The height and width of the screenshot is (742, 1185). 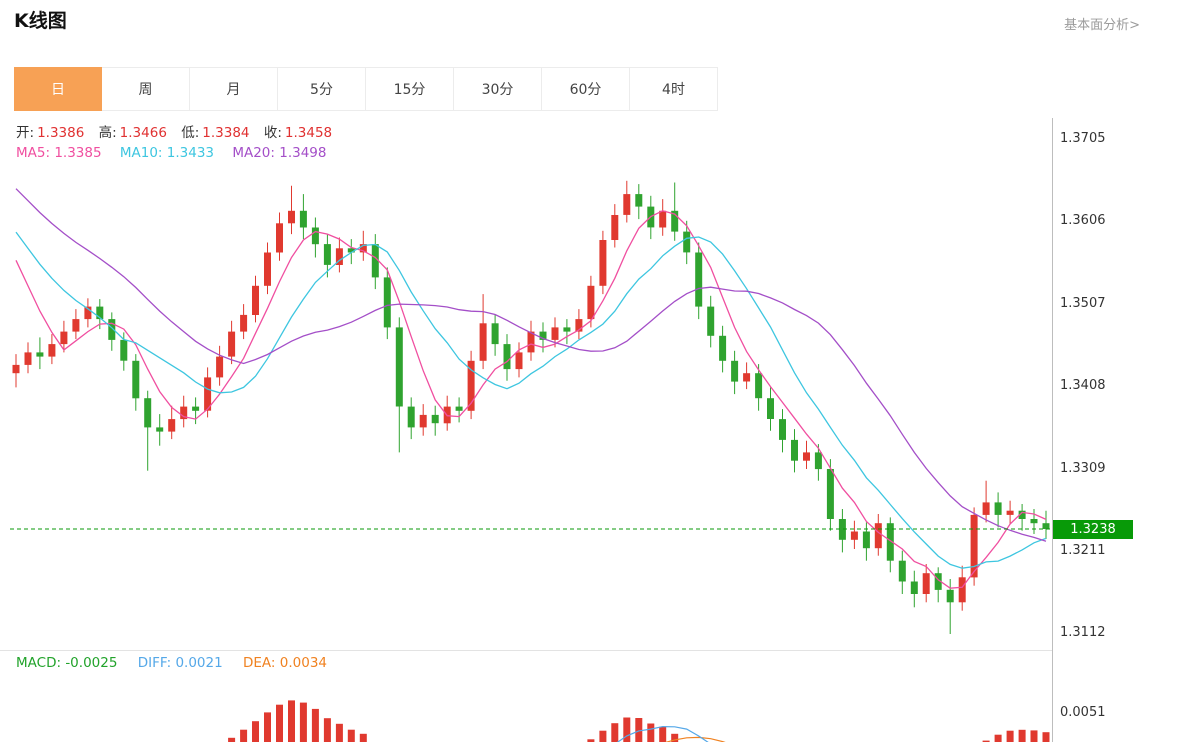 I want to click on axis-label: 1.3309, so click(x=1083, y=468).